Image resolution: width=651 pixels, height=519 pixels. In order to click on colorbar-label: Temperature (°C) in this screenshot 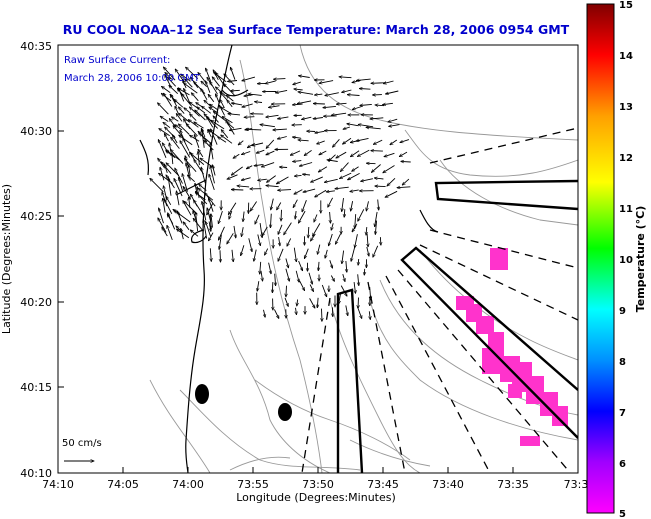, I will do `click(640, 259)`.